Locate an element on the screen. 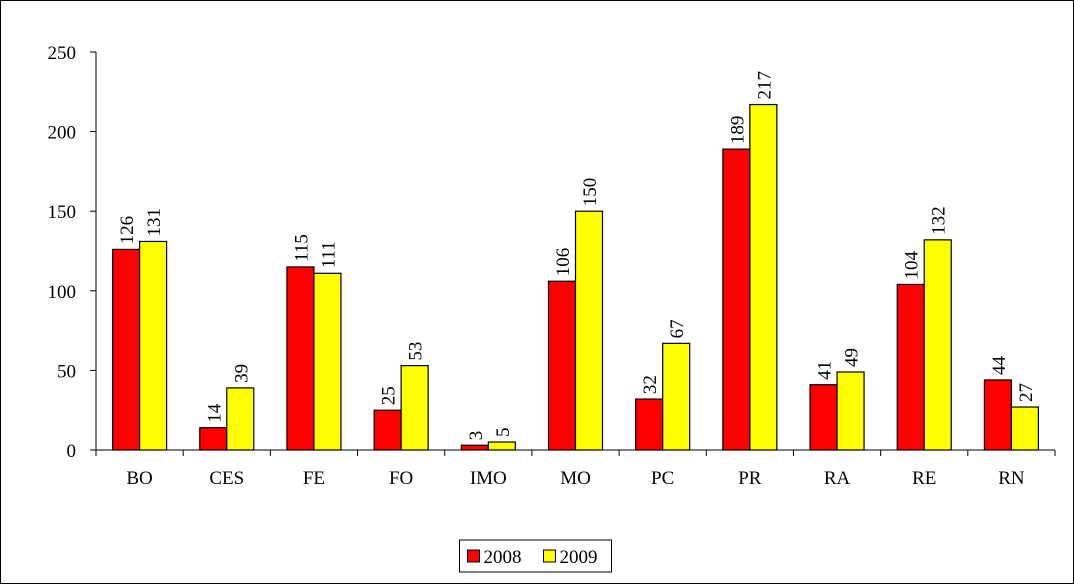 This screenshot has width=1075, height=584. y-tick-label: 250 is located at coordinates (62, 53).